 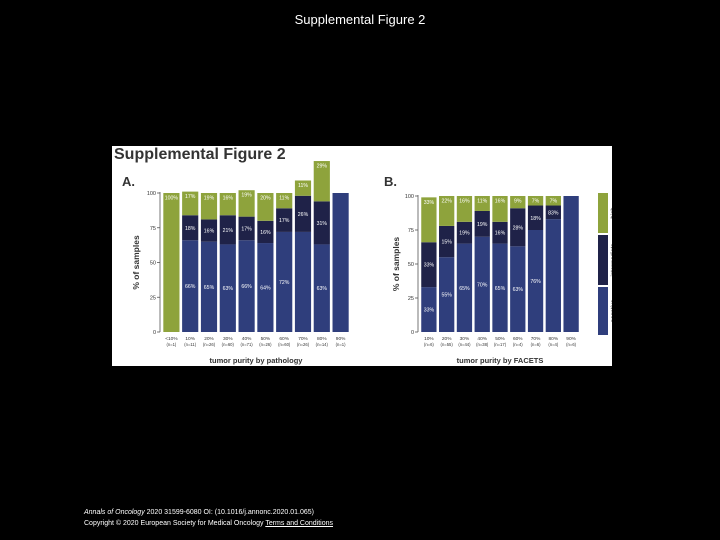 I want to click on data-label: 72%, so click(x=284, y=283).